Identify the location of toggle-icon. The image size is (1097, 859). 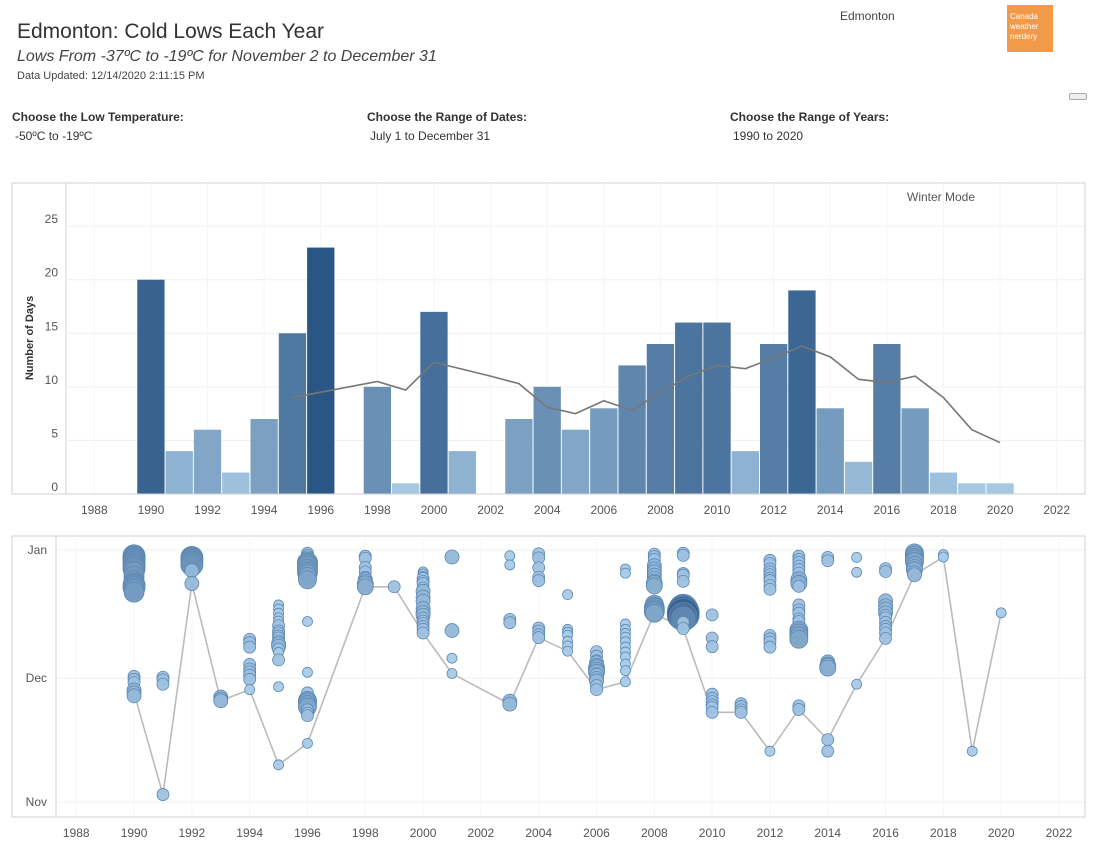
(1078, 96).